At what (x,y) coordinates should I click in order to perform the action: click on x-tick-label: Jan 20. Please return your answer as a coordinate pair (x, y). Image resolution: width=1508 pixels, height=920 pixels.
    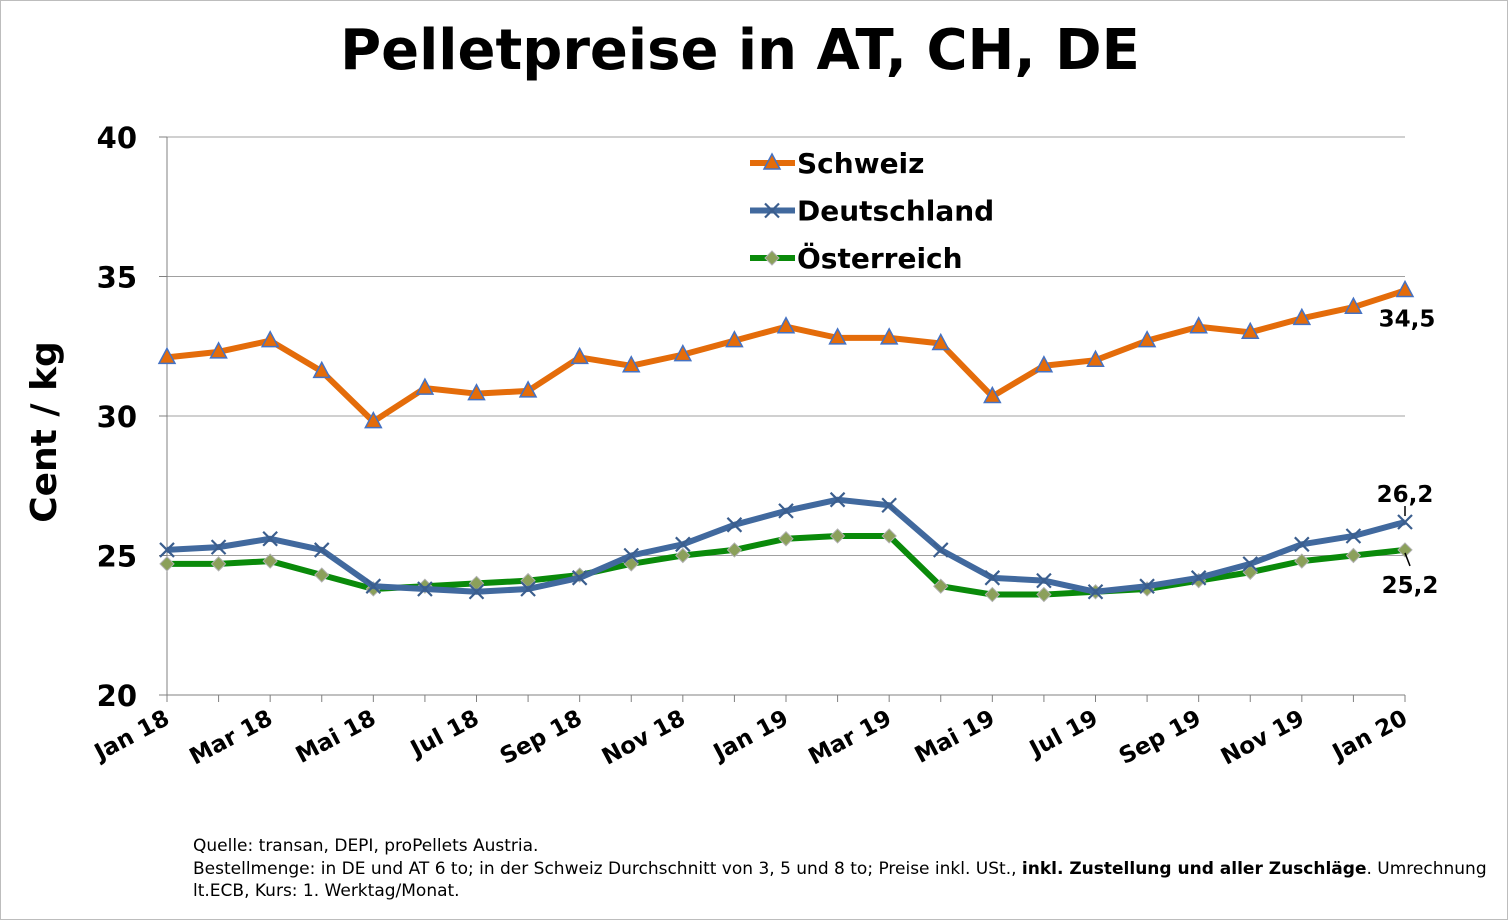
    Looking at the image, I should click on (1369, 736).